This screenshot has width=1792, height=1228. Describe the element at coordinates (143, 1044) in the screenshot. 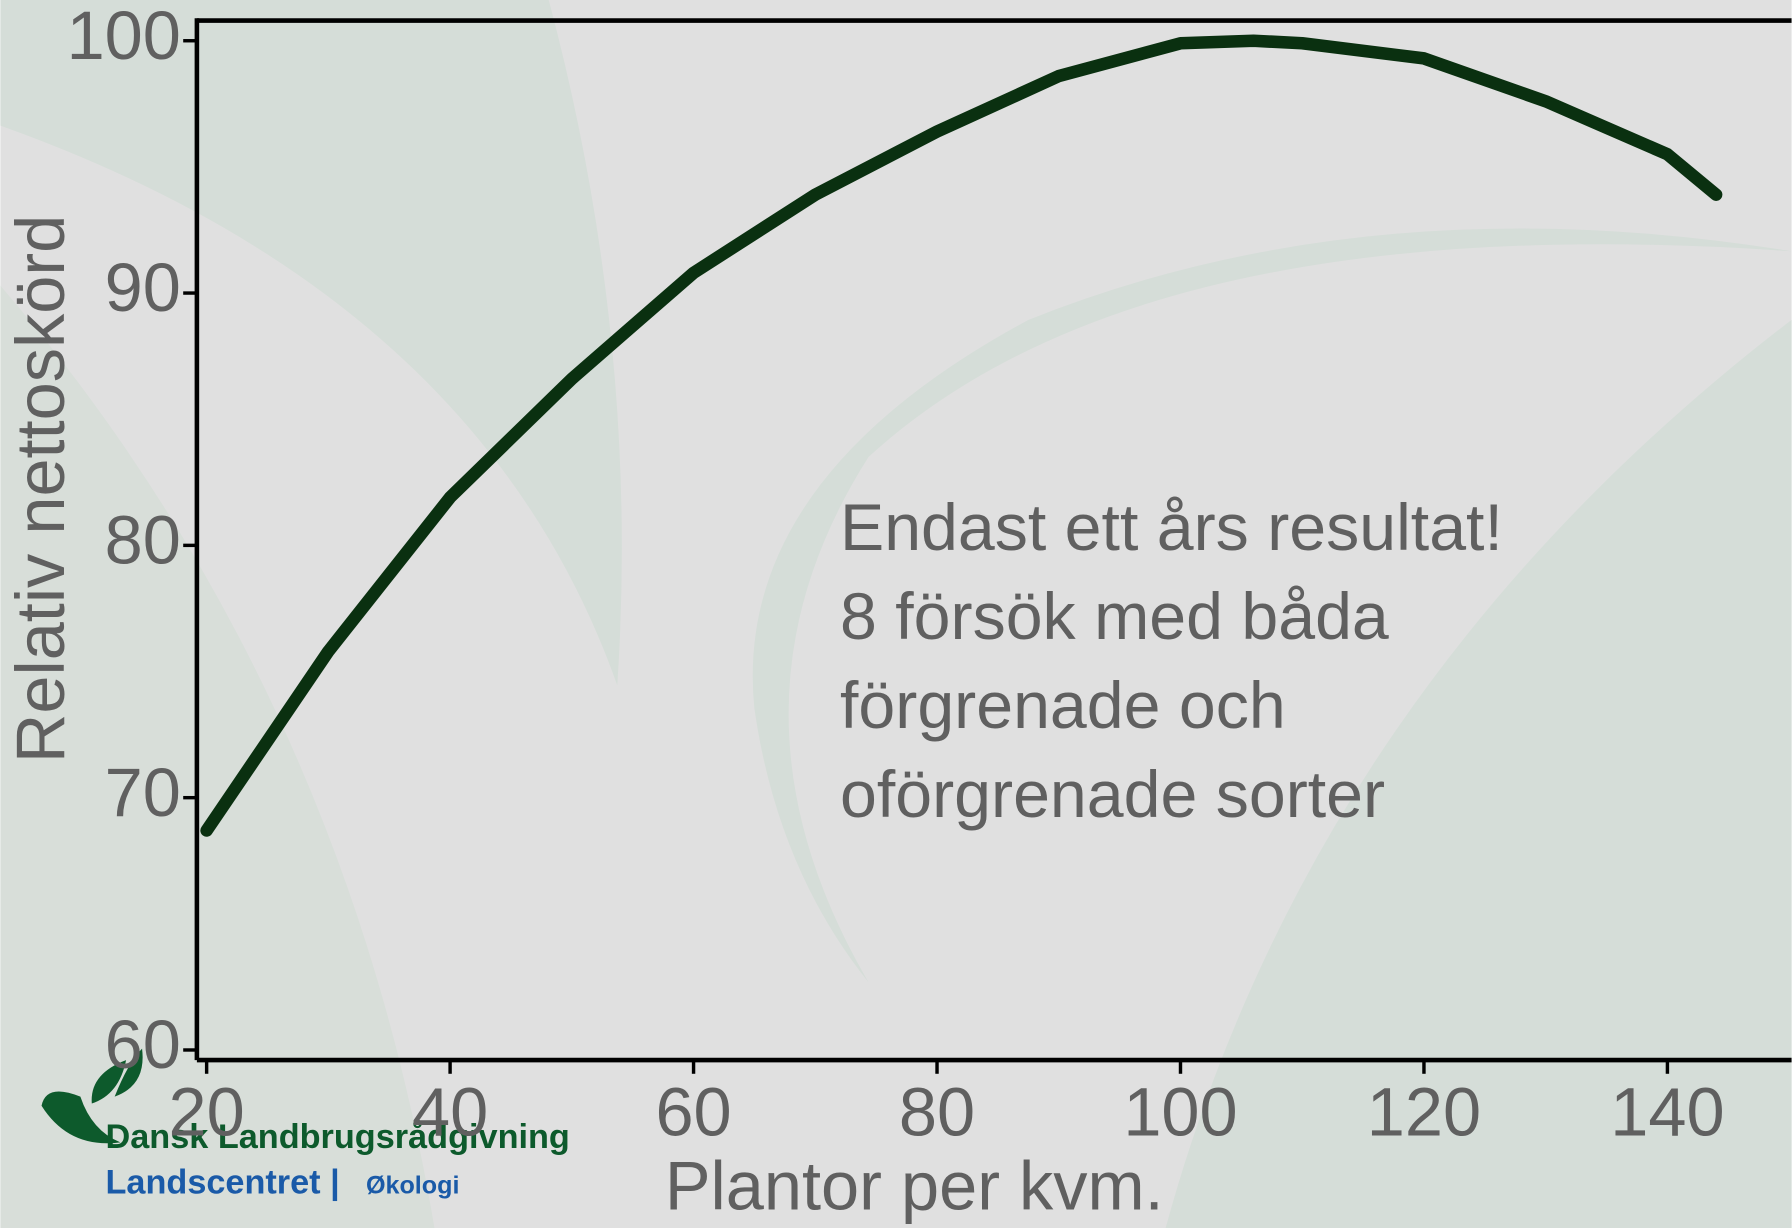

I see `y-tick-label: 60` at that location.